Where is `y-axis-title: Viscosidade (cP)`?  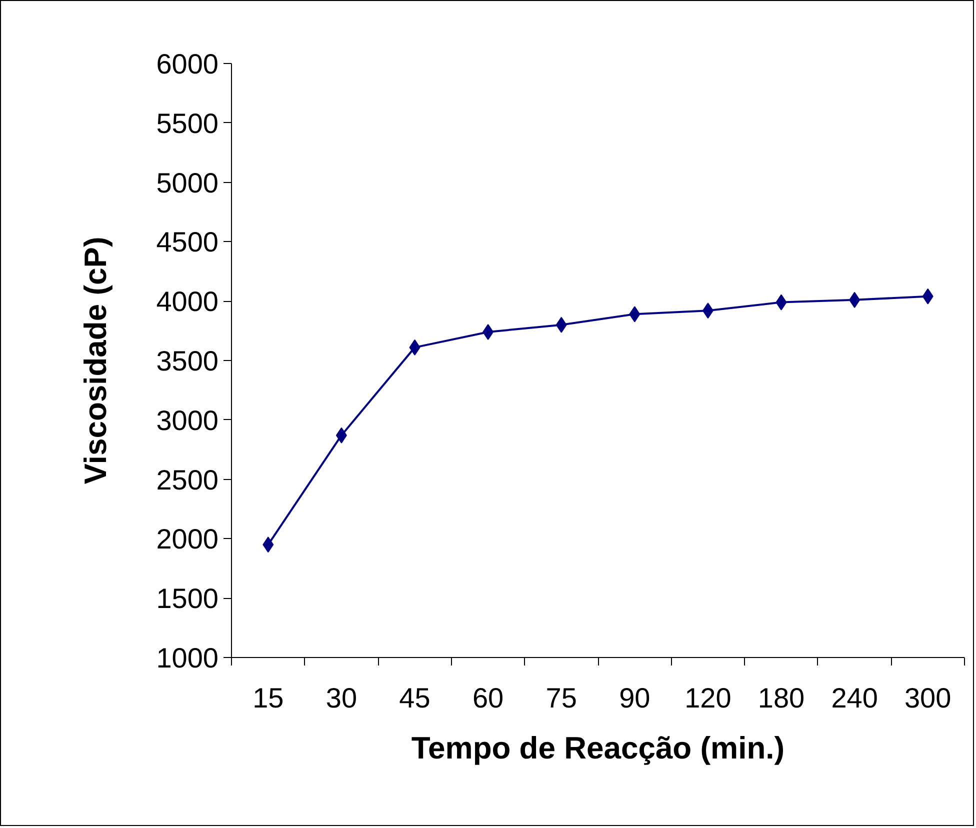
y-axis-title: Viscosidade (cP) is located at coordinates (96, 360).